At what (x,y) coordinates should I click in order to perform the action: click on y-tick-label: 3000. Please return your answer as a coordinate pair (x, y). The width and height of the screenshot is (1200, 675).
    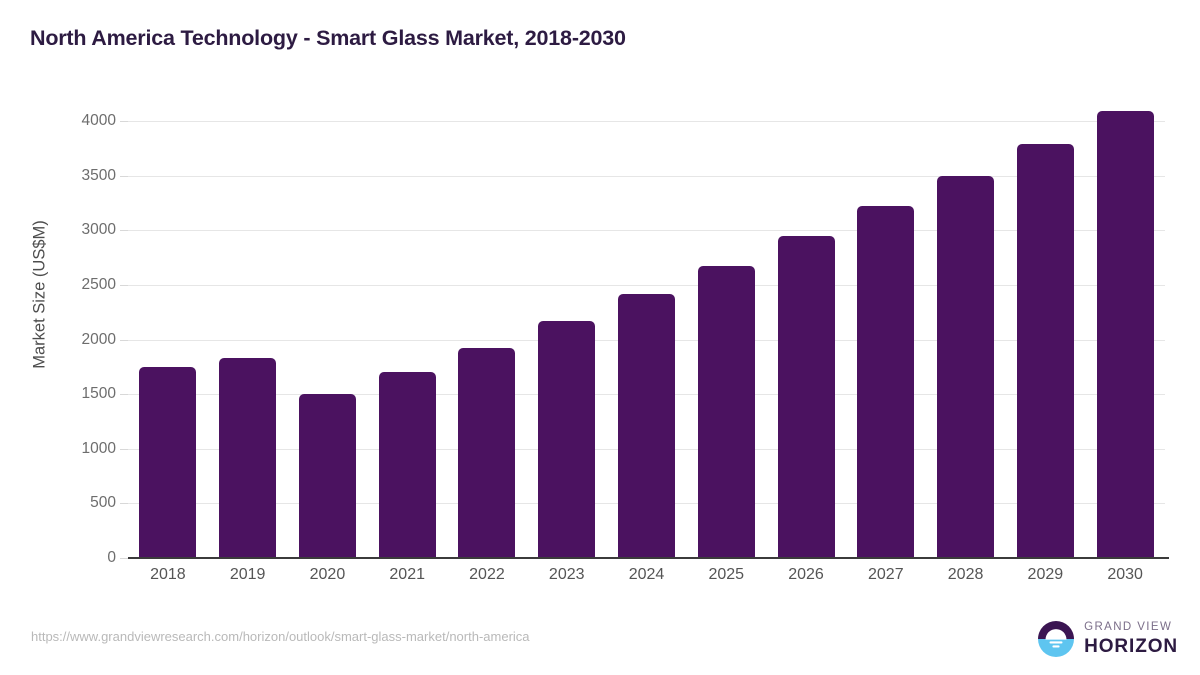
    Looking at the image, I should click on (98, 230).